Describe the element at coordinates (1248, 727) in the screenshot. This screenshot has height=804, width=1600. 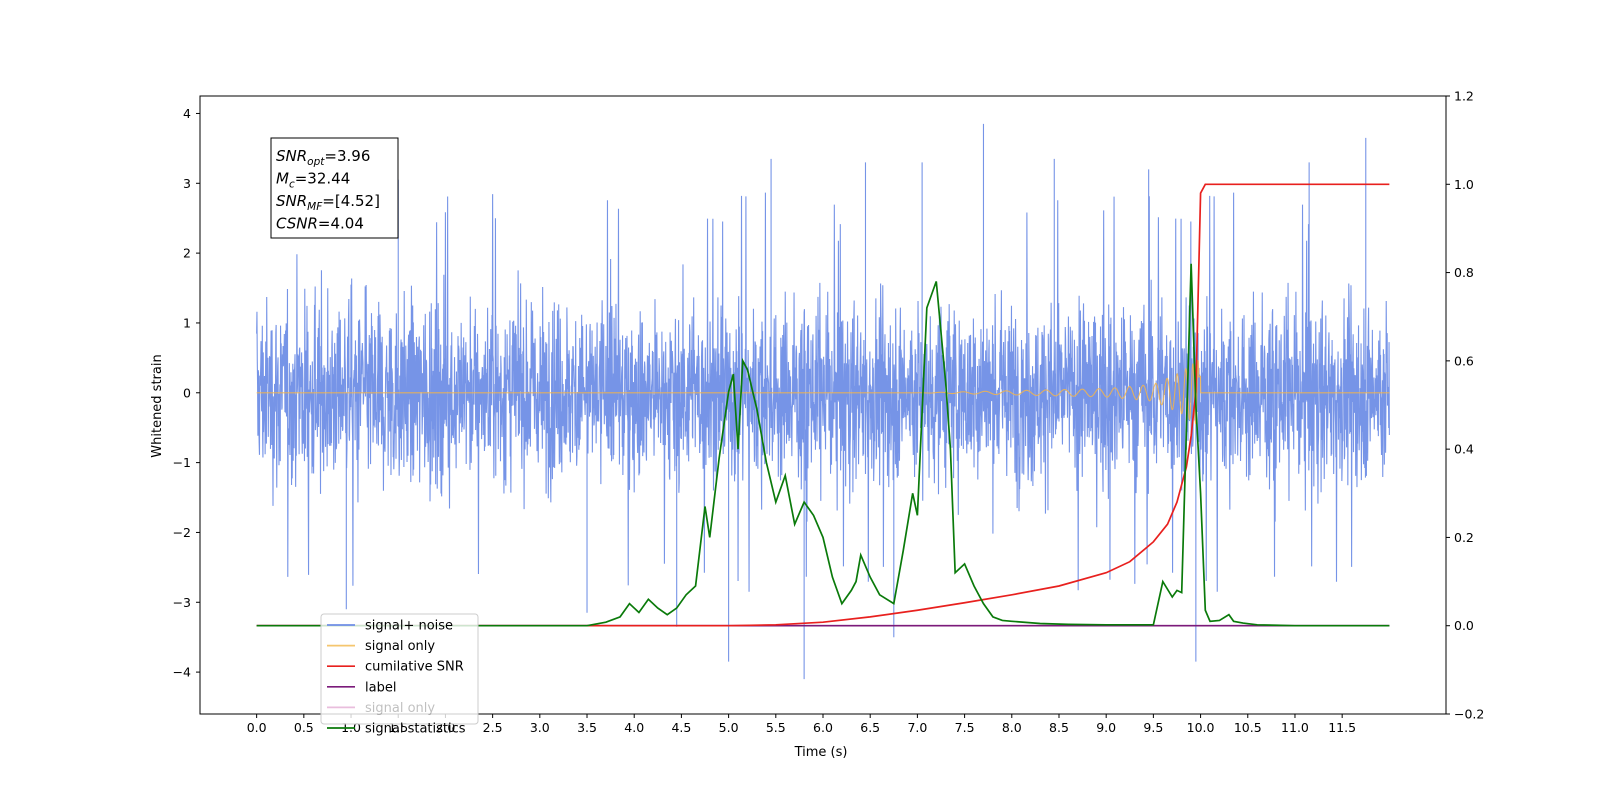
I see `x-tick-label: 10.5` at that location.